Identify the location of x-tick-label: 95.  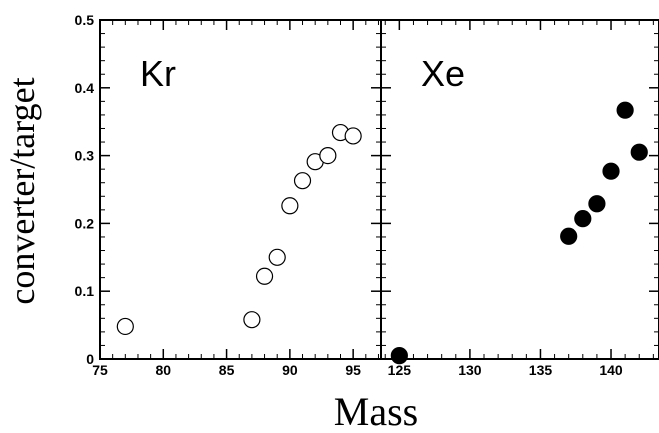
(353, 370).